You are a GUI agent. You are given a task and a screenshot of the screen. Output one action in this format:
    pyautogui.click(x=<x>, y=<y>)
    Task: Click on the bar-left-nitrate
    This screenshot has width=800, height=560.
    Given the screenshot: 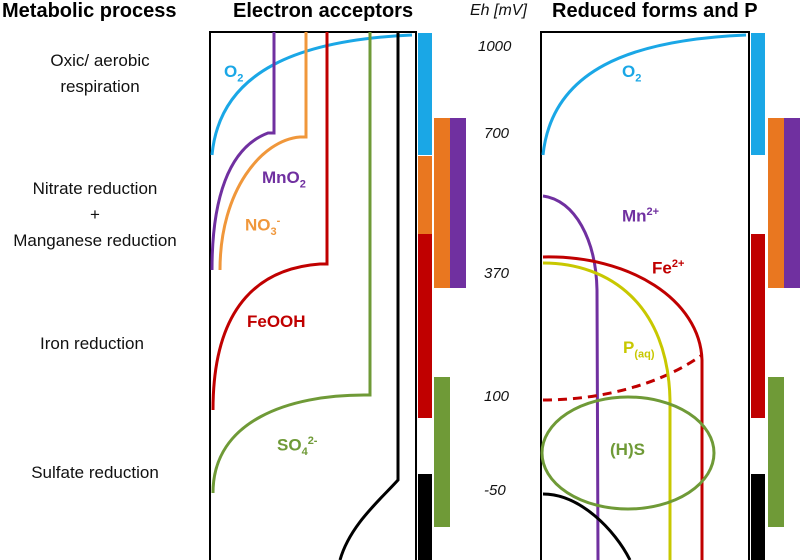 What is the action you would take?
    pyautogui.click(x=425, y=195)
    